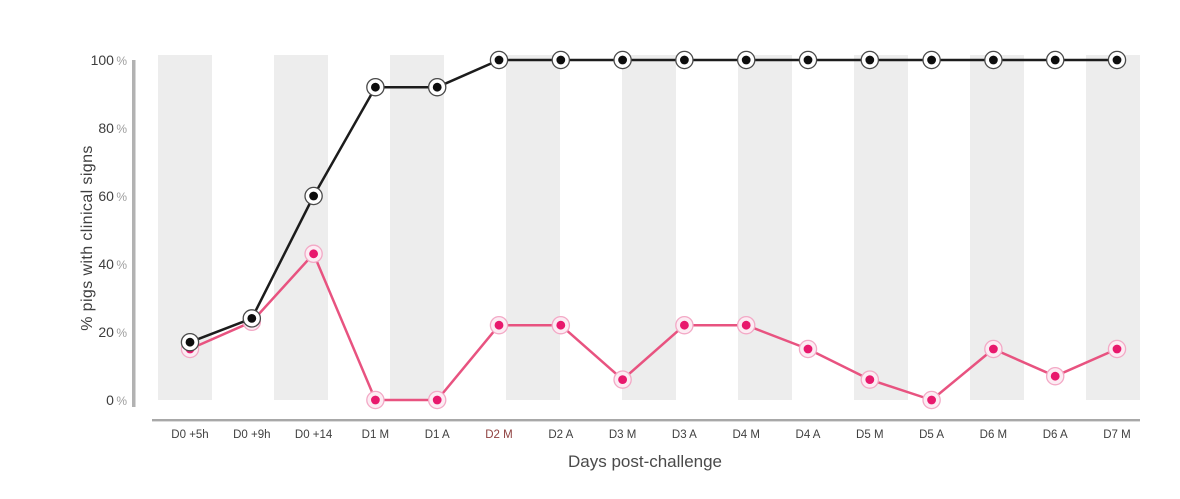 This screenshot has width=1180, height=499. Describe the element at coordinates (1116, 435) in the screenshot. I see `x-tick-label: D7 M` at that location.